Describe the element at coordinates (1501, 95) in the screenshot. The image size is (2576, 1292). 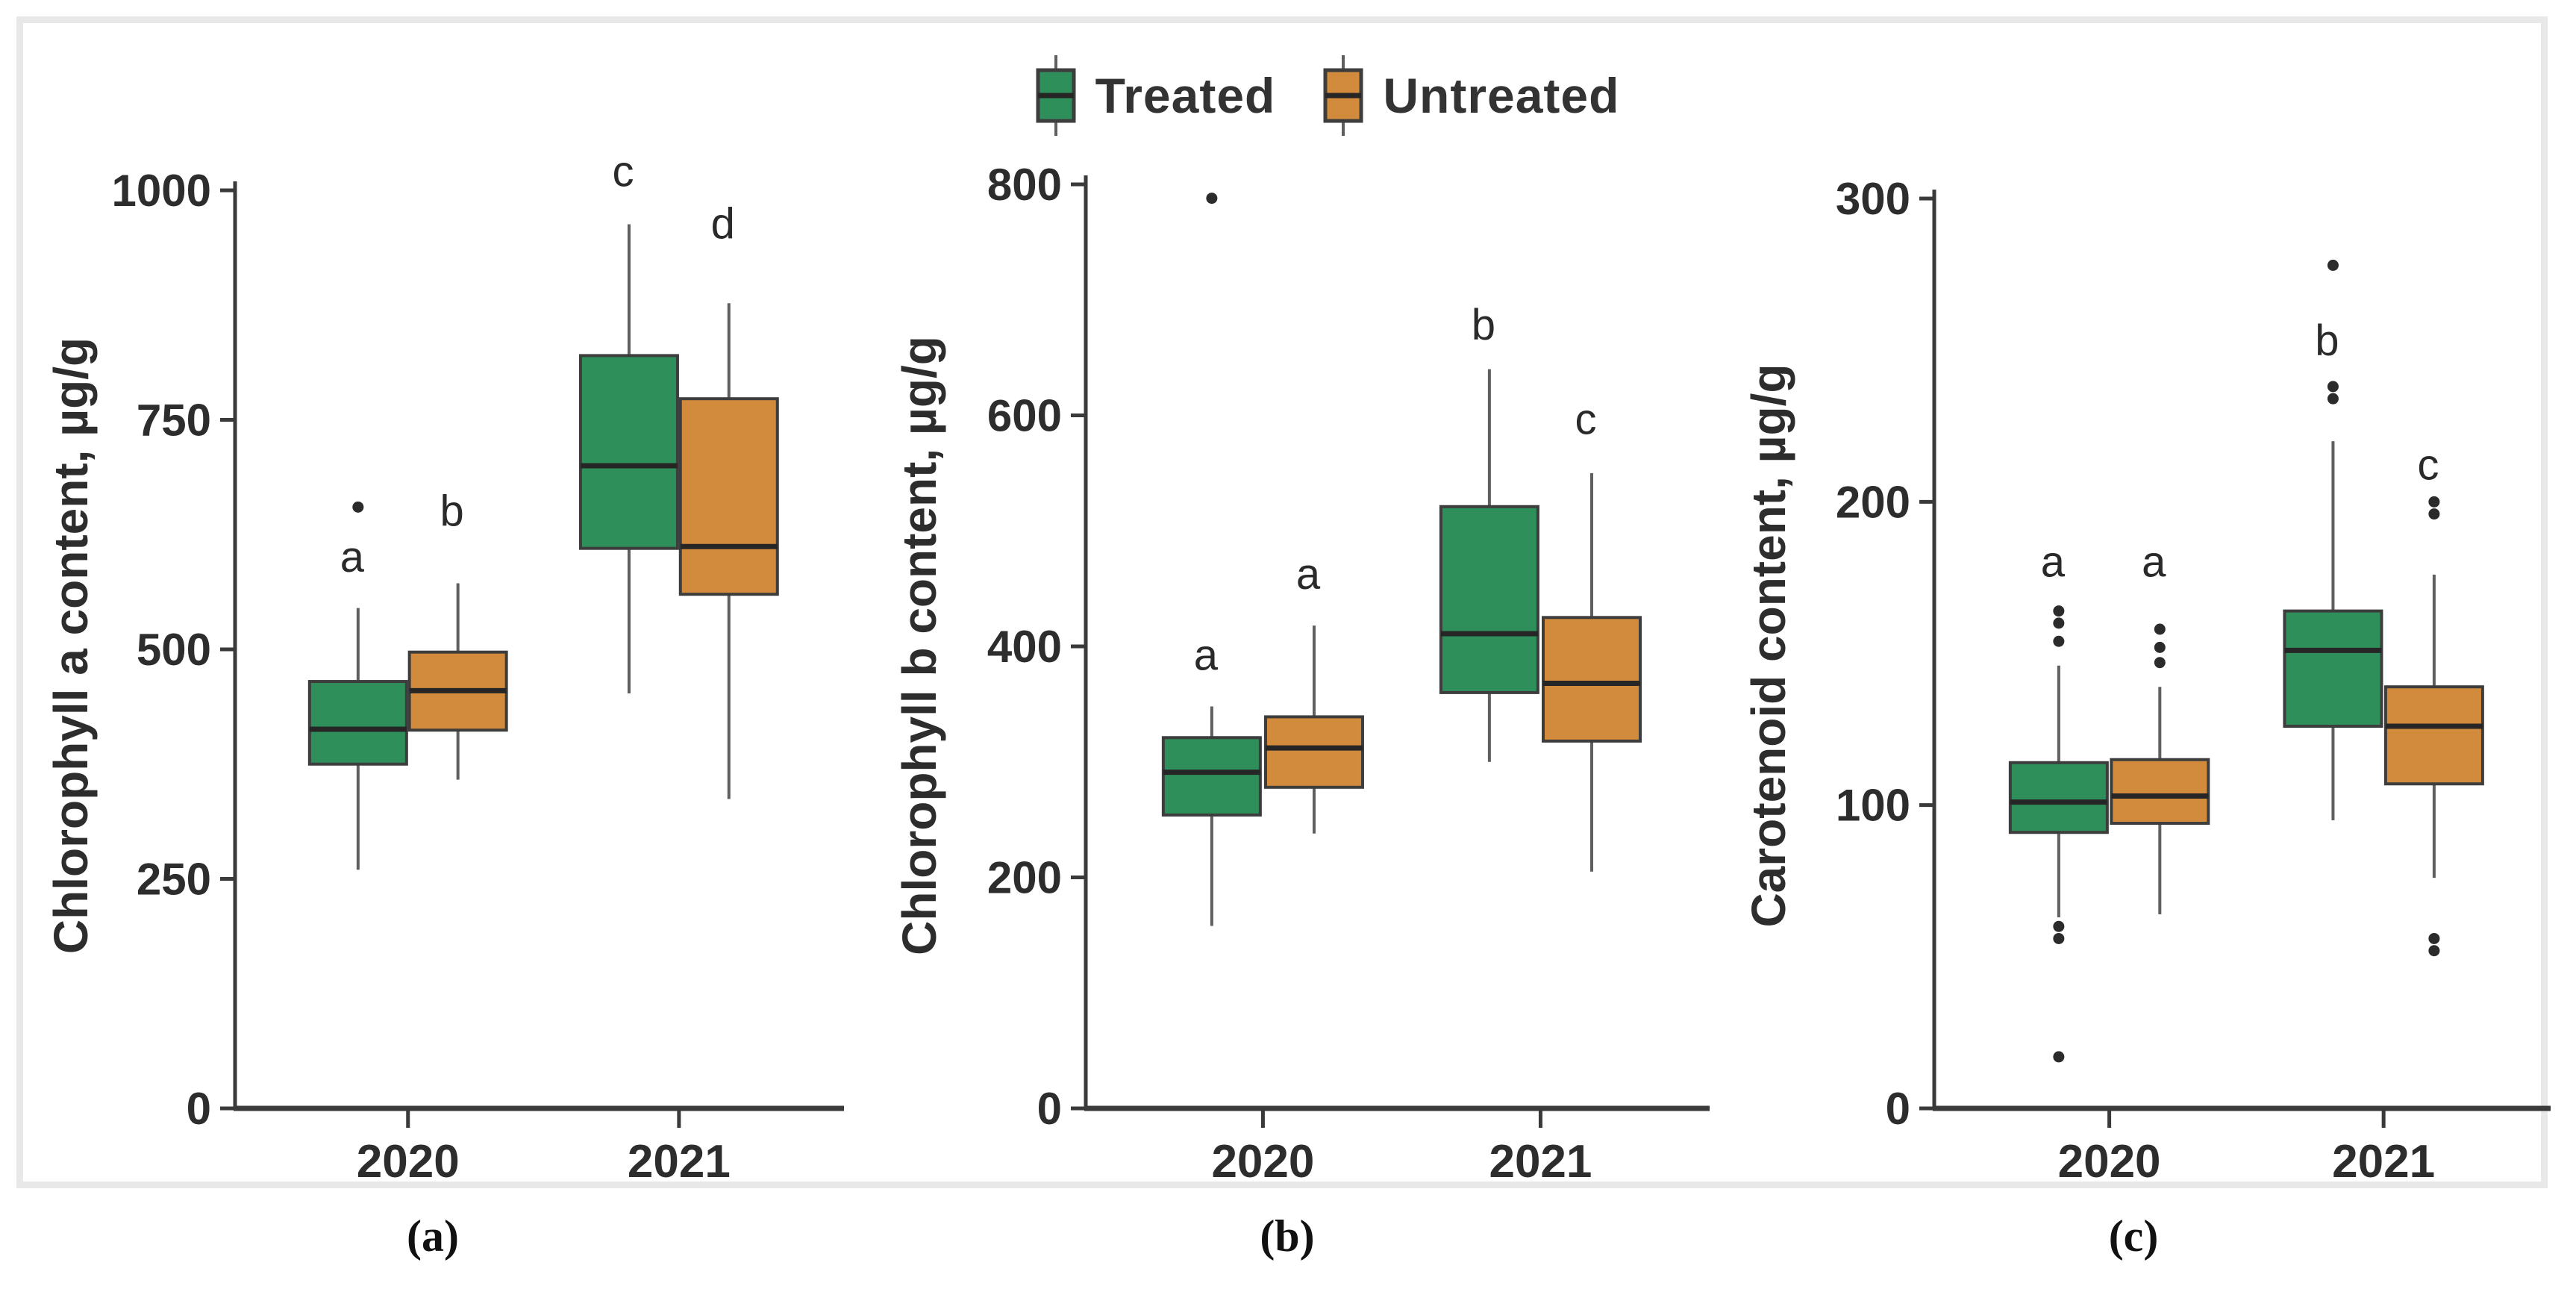
I see `legend-label-untreated: Untreated` at that location.